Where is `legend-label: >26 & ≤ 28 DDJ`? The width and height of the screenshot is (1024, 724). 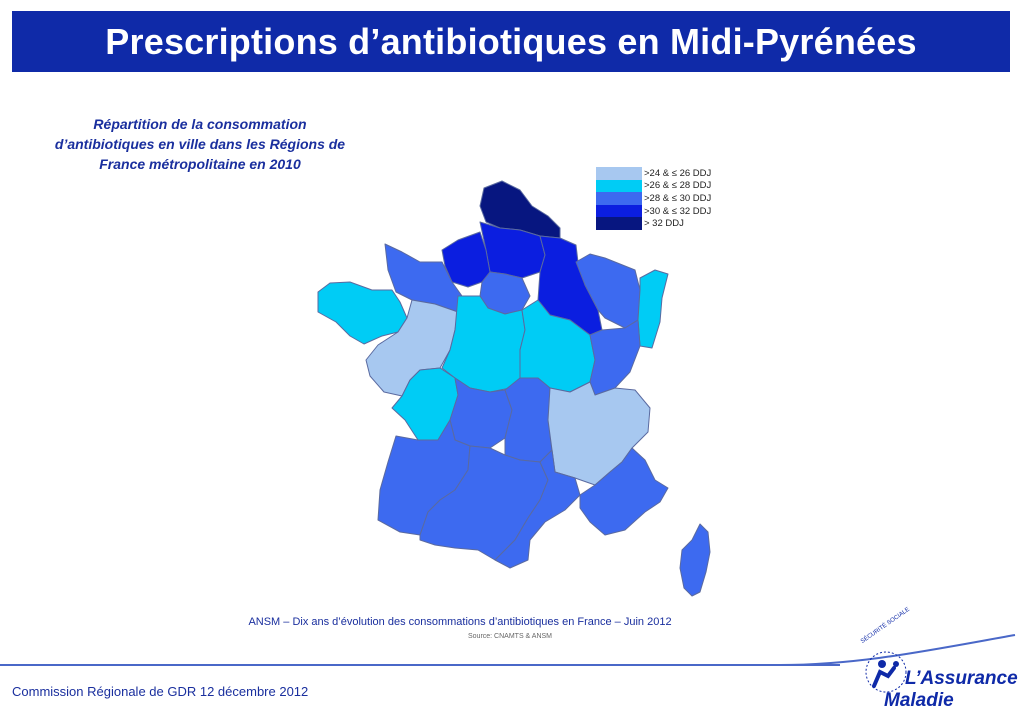 legend-label: >26 & ≤ 28 DDJ is located at coordinates (678, 186).